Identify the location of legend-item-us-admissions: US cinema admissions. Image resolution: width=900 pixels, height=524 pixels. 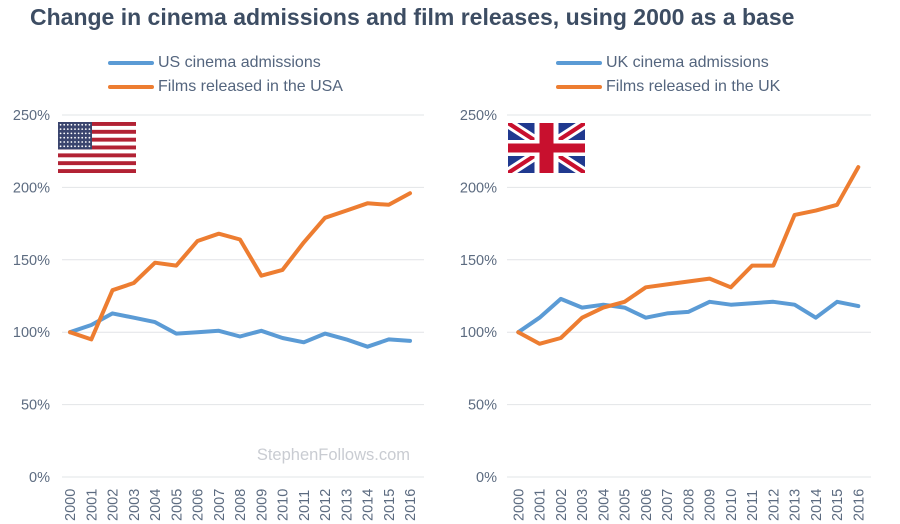
(225, 63).